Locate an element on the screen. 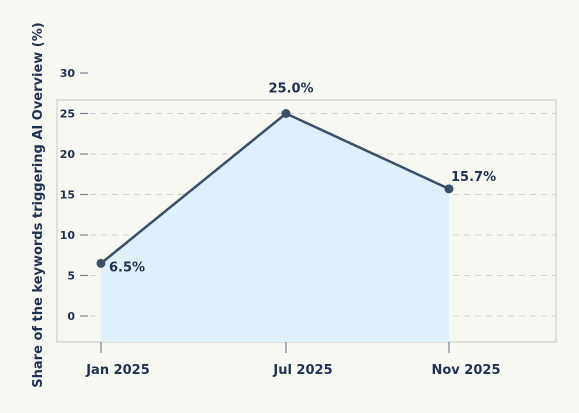  x-axis-ticks: Jan 2025 Jul 2025 Nov 2025 is located at coordinates (293, 360).